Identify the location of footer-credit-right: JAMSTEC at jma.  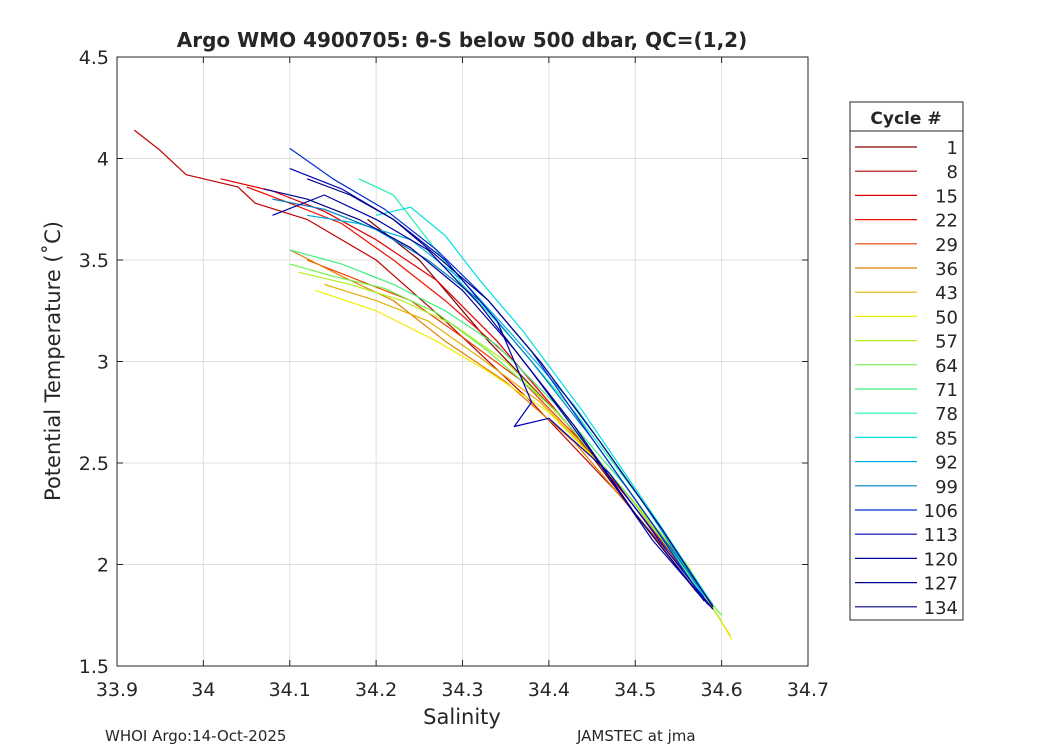
(636, 736).